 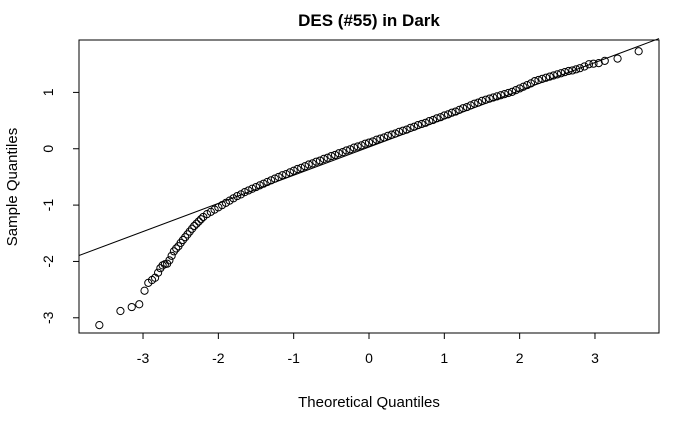 I want to click on x-tick-label: 3, so click(x=595, y=358).